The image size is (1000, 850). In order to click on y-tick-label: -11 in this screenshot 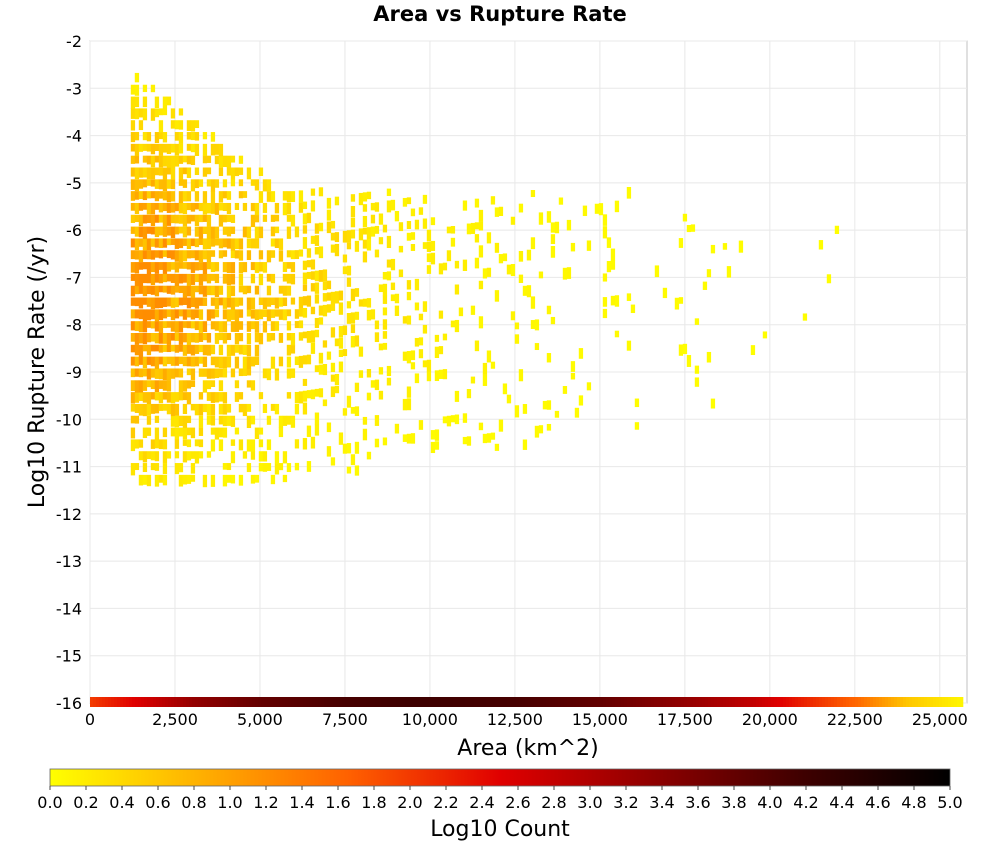, I will do `click(69, 467)`.